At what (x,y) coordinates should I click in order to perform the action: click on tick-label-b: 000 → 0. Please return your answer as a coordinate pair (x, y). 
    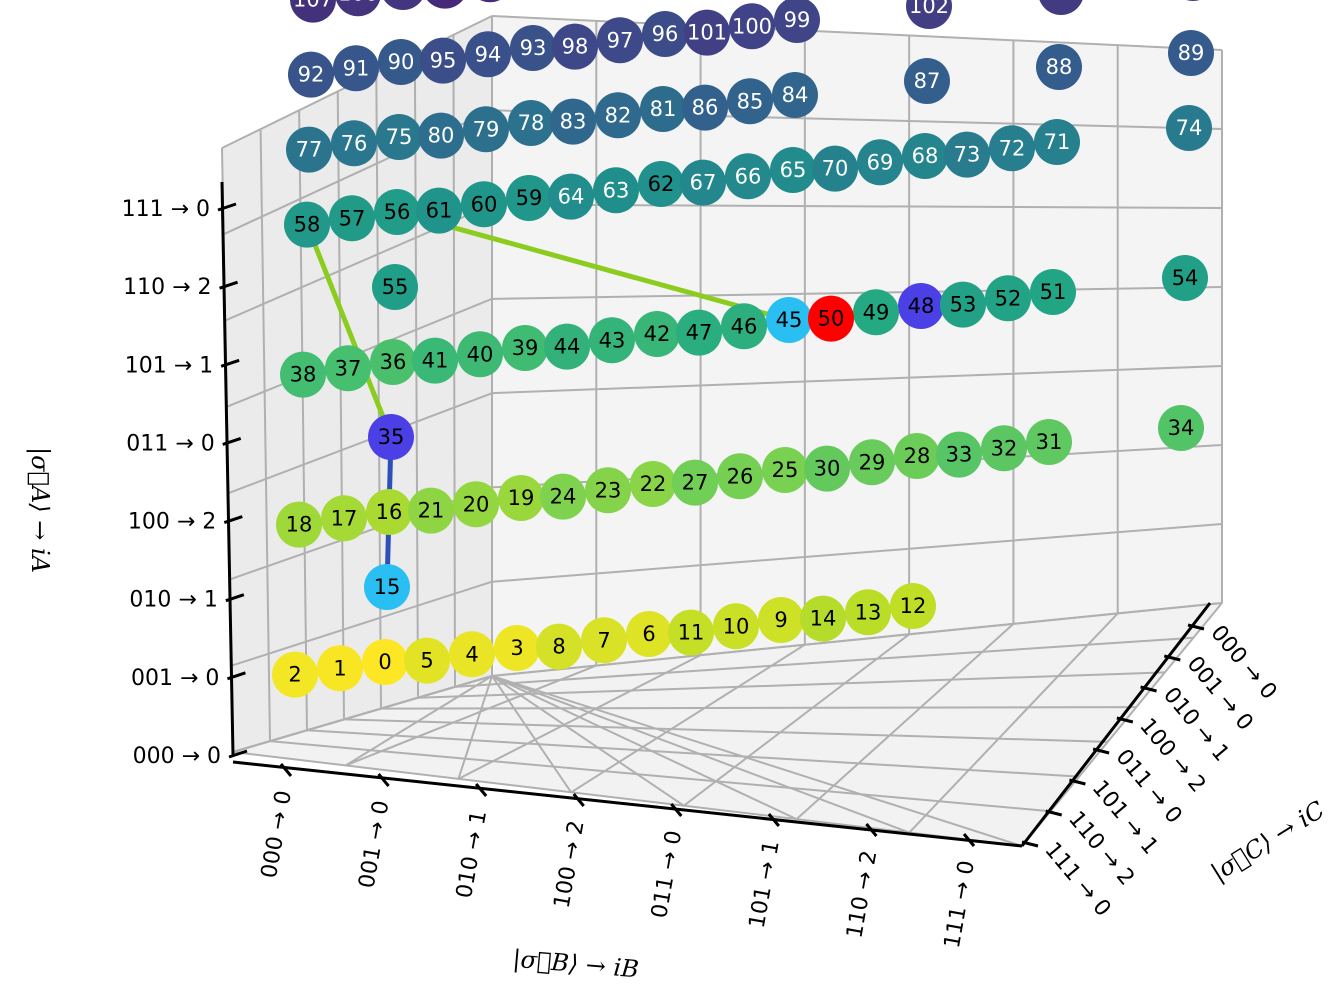
    Looking at the image, I should click on (277, 834).